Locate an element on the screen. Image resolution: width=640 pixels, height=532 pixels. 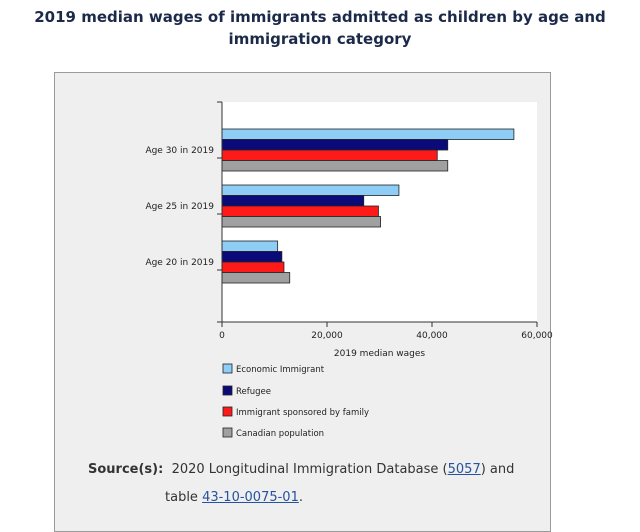
legend-label: Refugee is located at coordinates (253, 392).